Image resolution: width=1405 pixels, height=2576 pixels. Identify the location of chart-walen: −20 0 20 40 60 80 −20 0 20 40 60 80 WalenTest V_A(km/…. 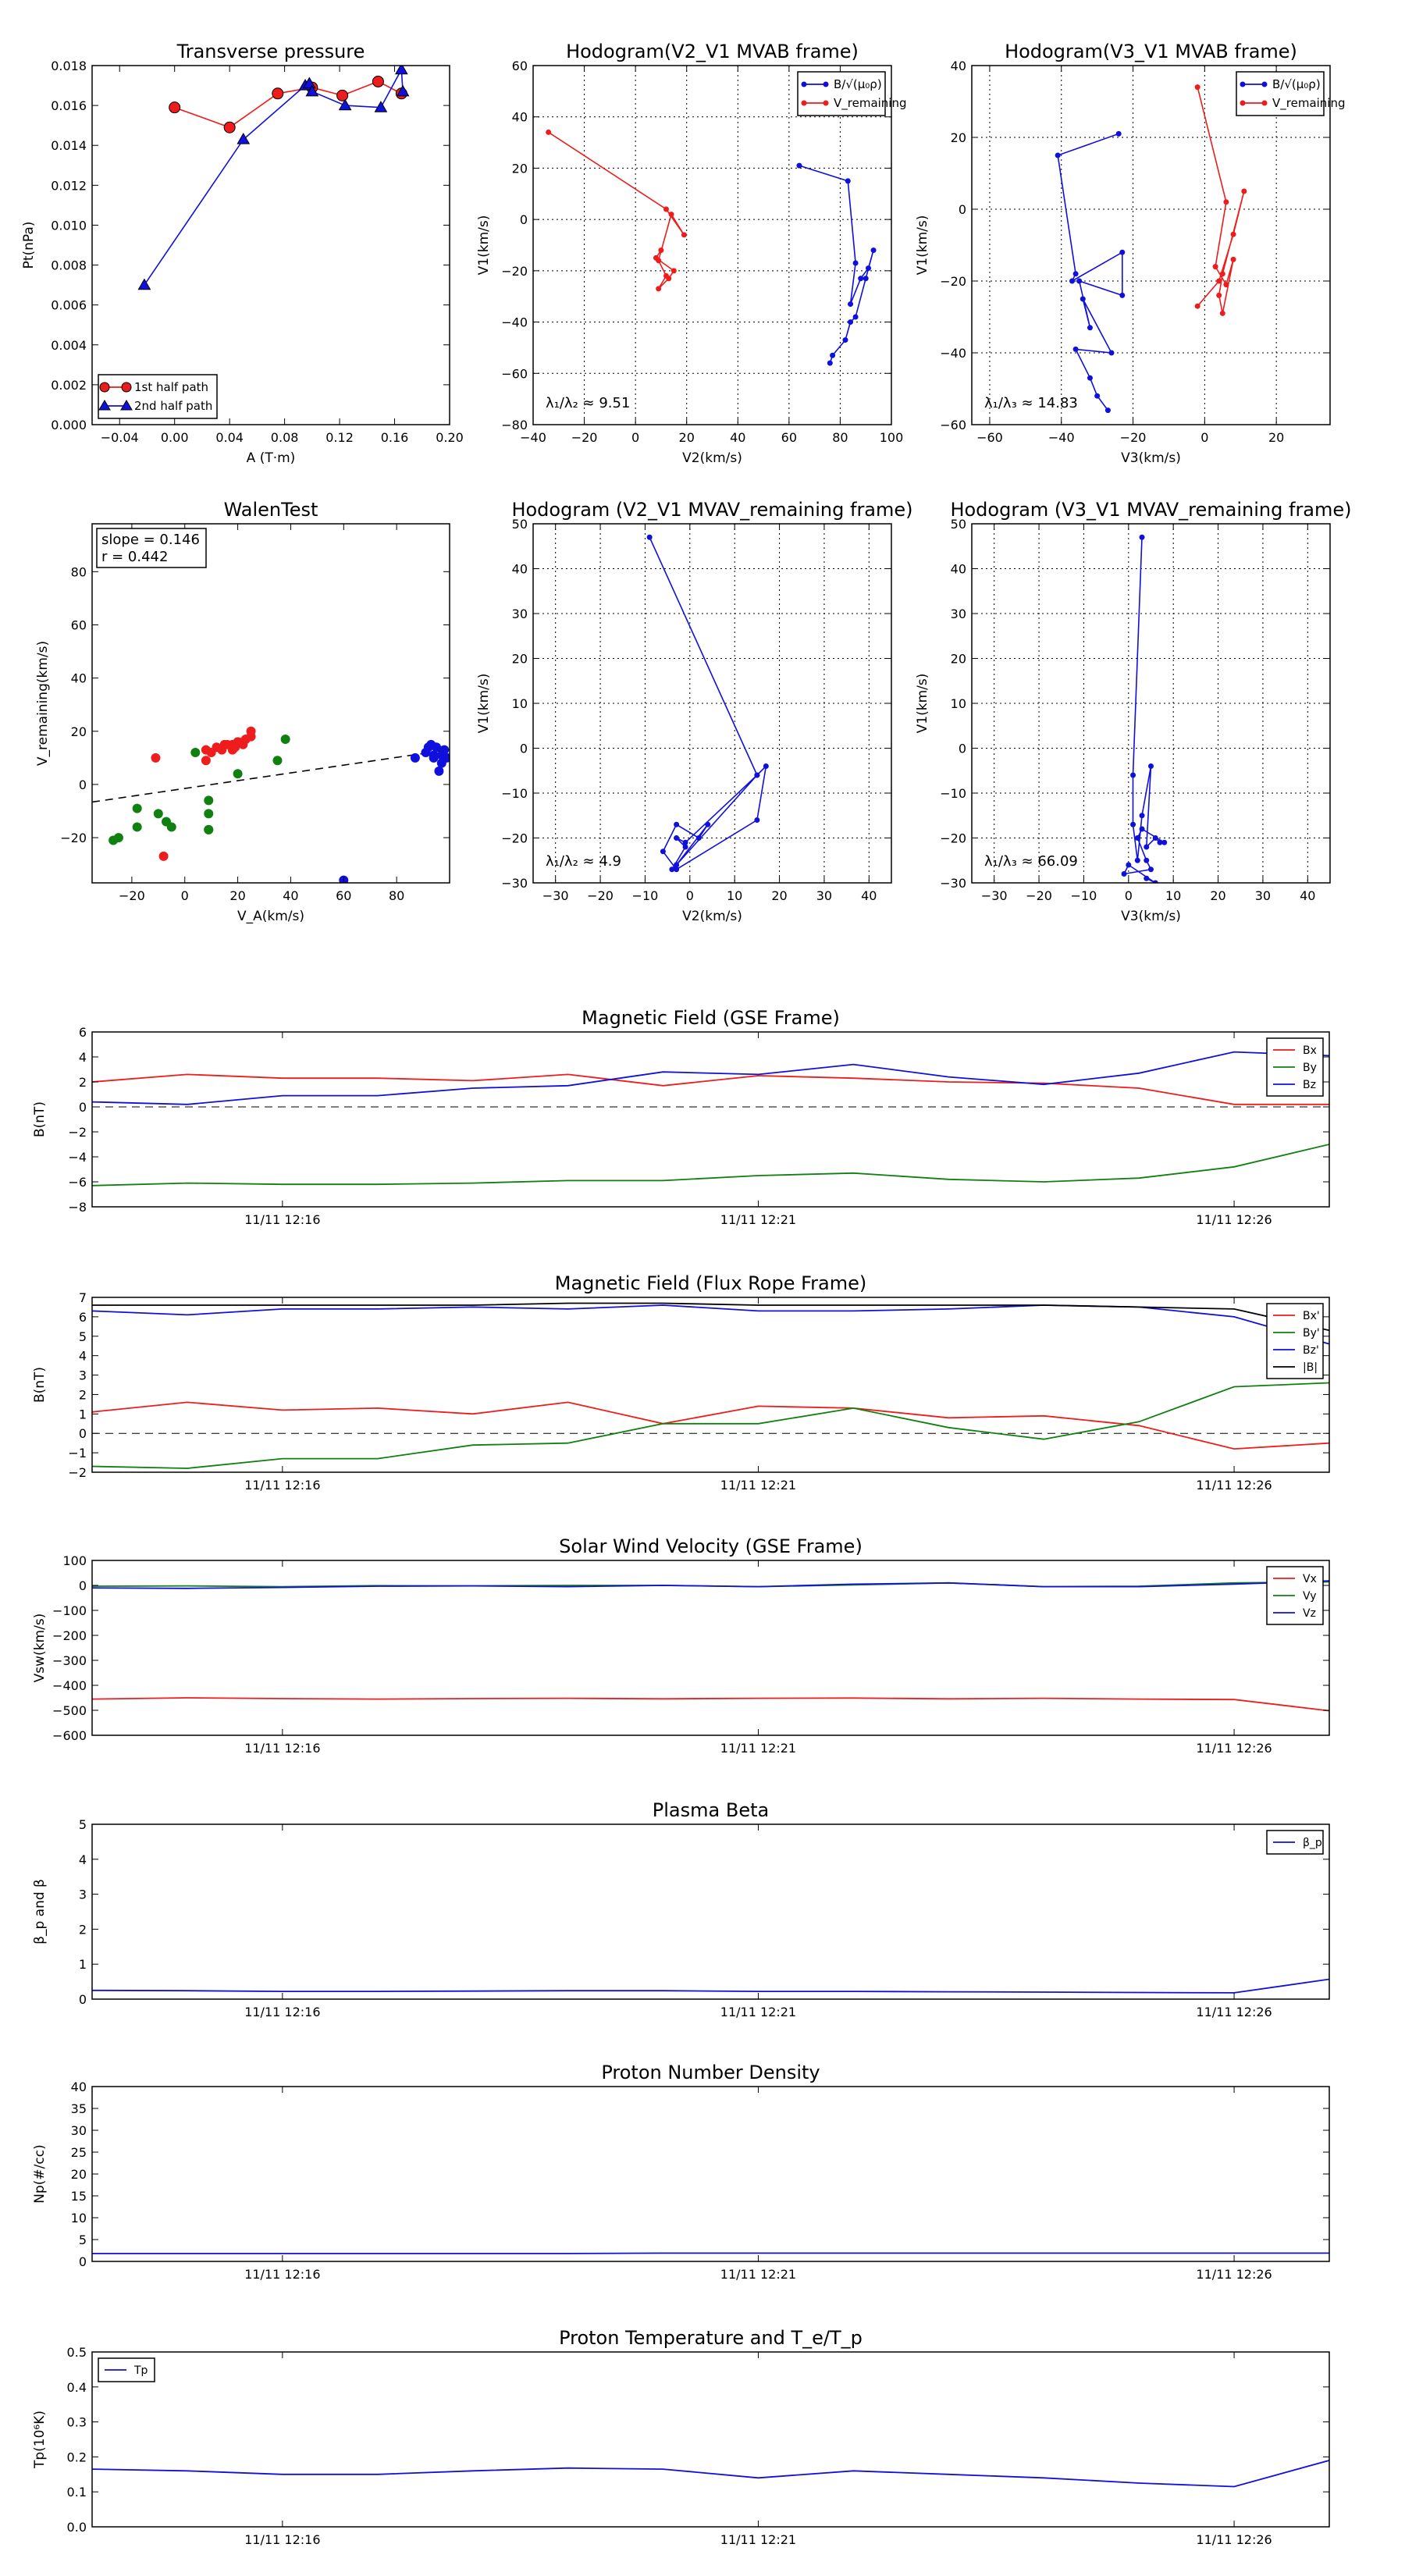
(242, 711).